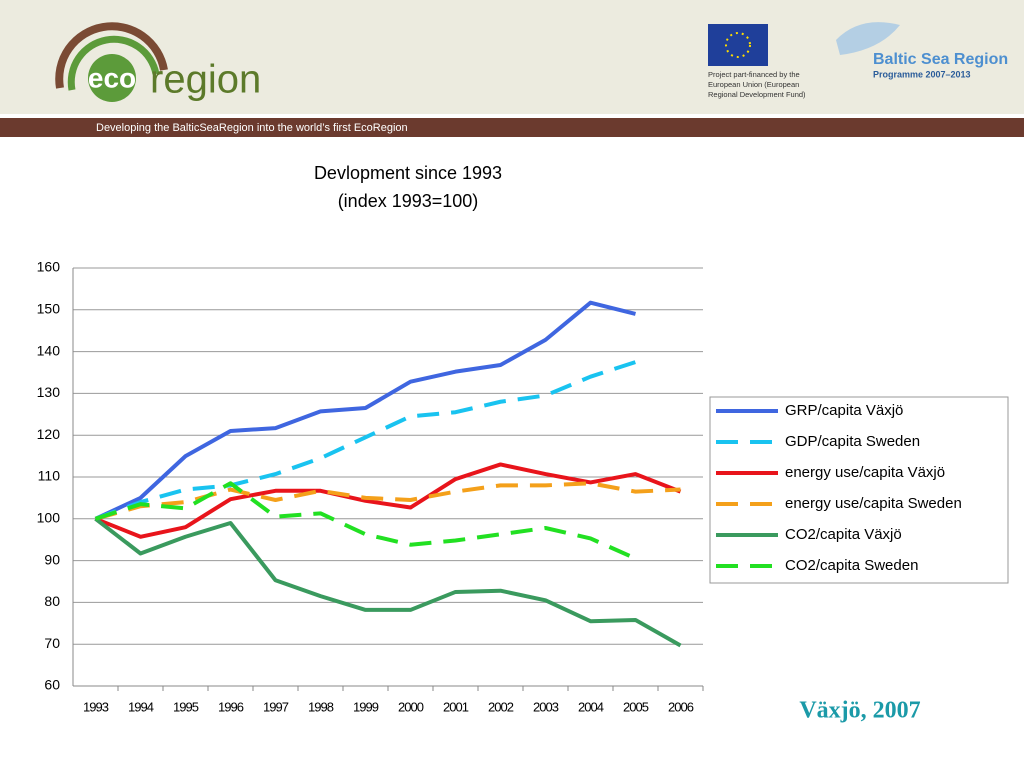 Image resolution: width=1024 pixels, height=768 pixels. Describe the element at coordinates (865, 472) in the screenshot. I see `legend-label: energy use/capita Växjö` at that location.